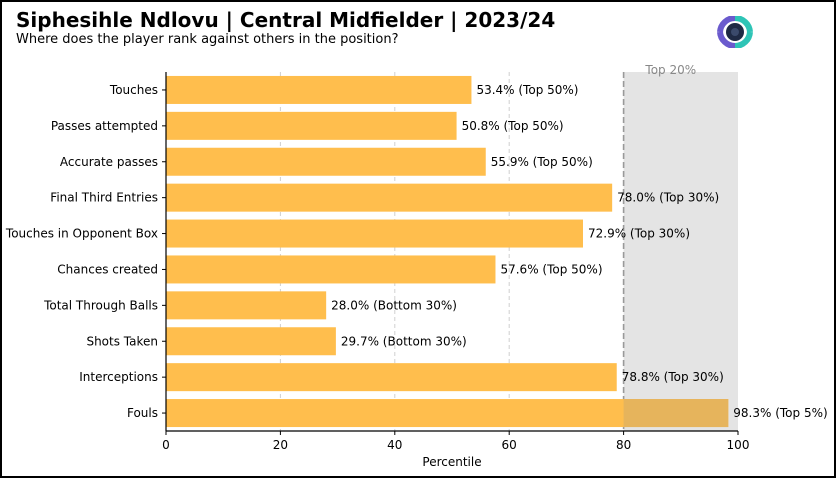  What do you see at coordinates (104, 126) in the screenshot?
I see `category-label: Passes attempted` at bounding box center [104, 126].